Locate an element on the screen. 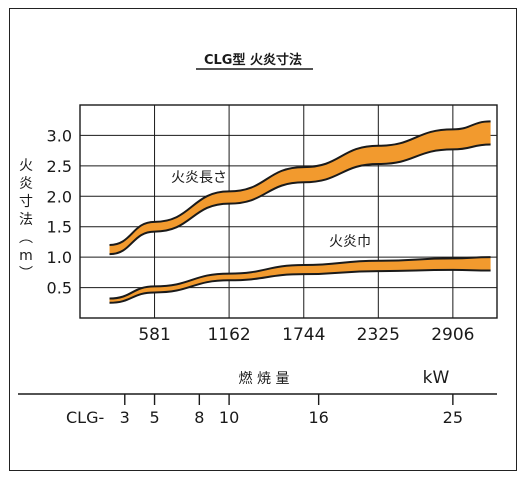 The width and height of the screenshot is (526, 479). y-axis-label-char: 火 is located at coordinates (26, 166).